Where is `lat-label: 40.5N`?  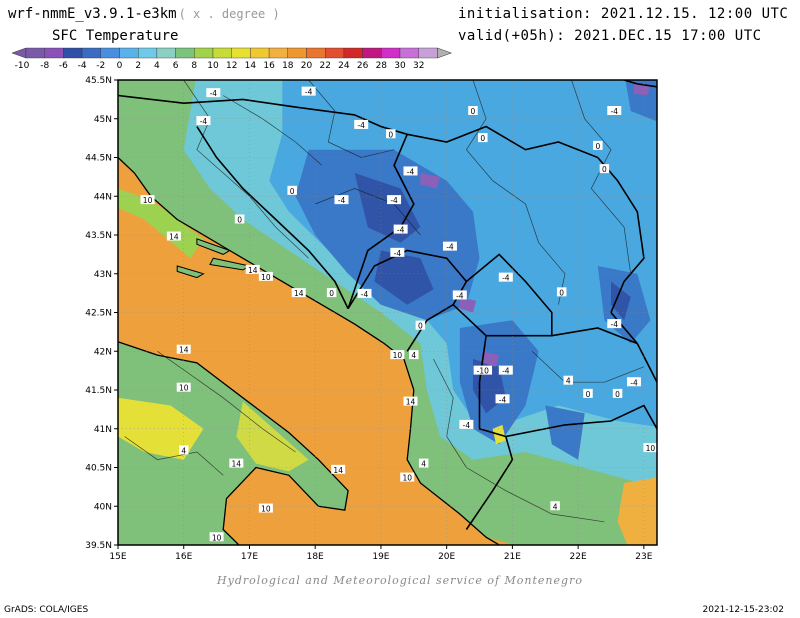 lat-label: 40.5N is located at coordinates (98, 469).